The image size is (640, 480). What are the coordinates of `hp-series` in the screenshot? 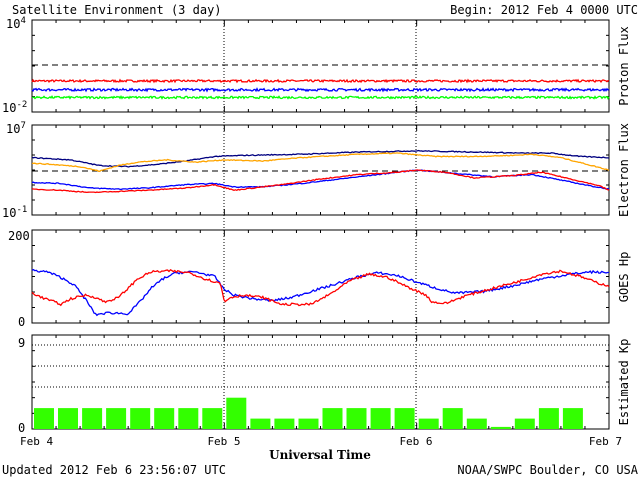 It's located at (320, 292).